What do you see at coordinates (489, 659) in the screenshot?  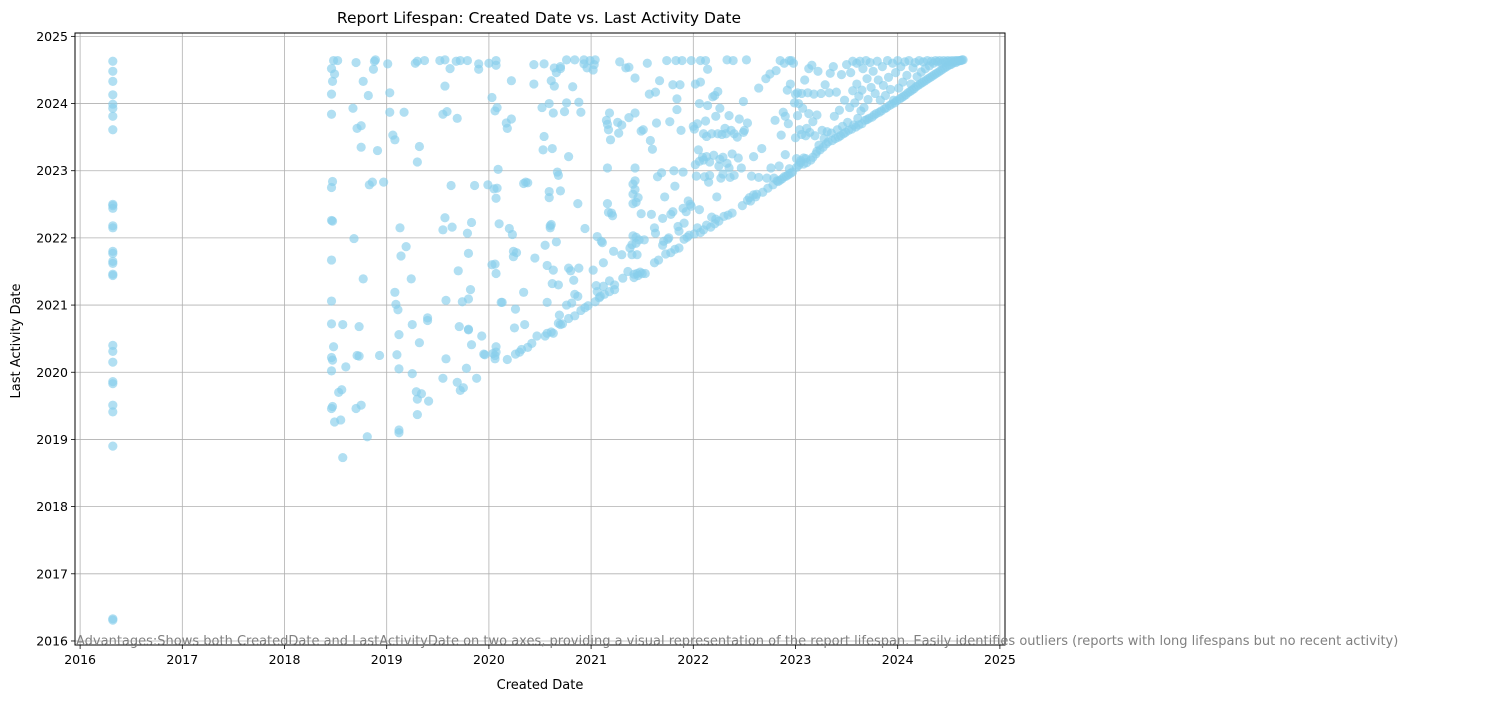 I see `x-tick-label: 2020` at bounding box center [489, 659].